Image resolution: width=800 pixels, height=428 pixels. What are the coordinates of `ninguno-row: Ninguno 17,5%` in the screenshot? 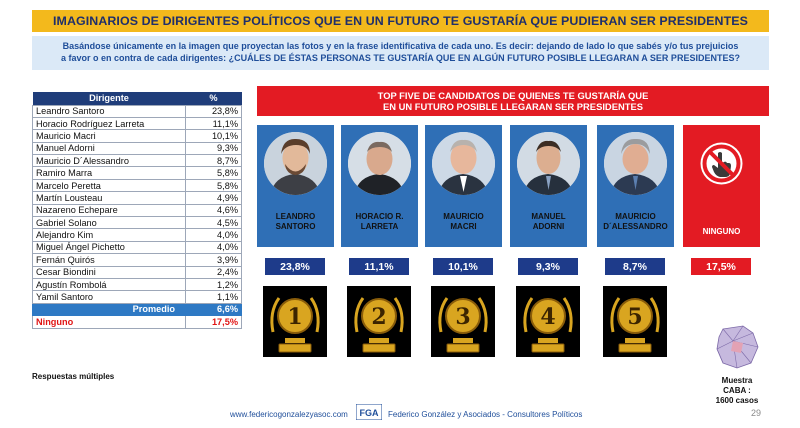 It's located at (137, 322).